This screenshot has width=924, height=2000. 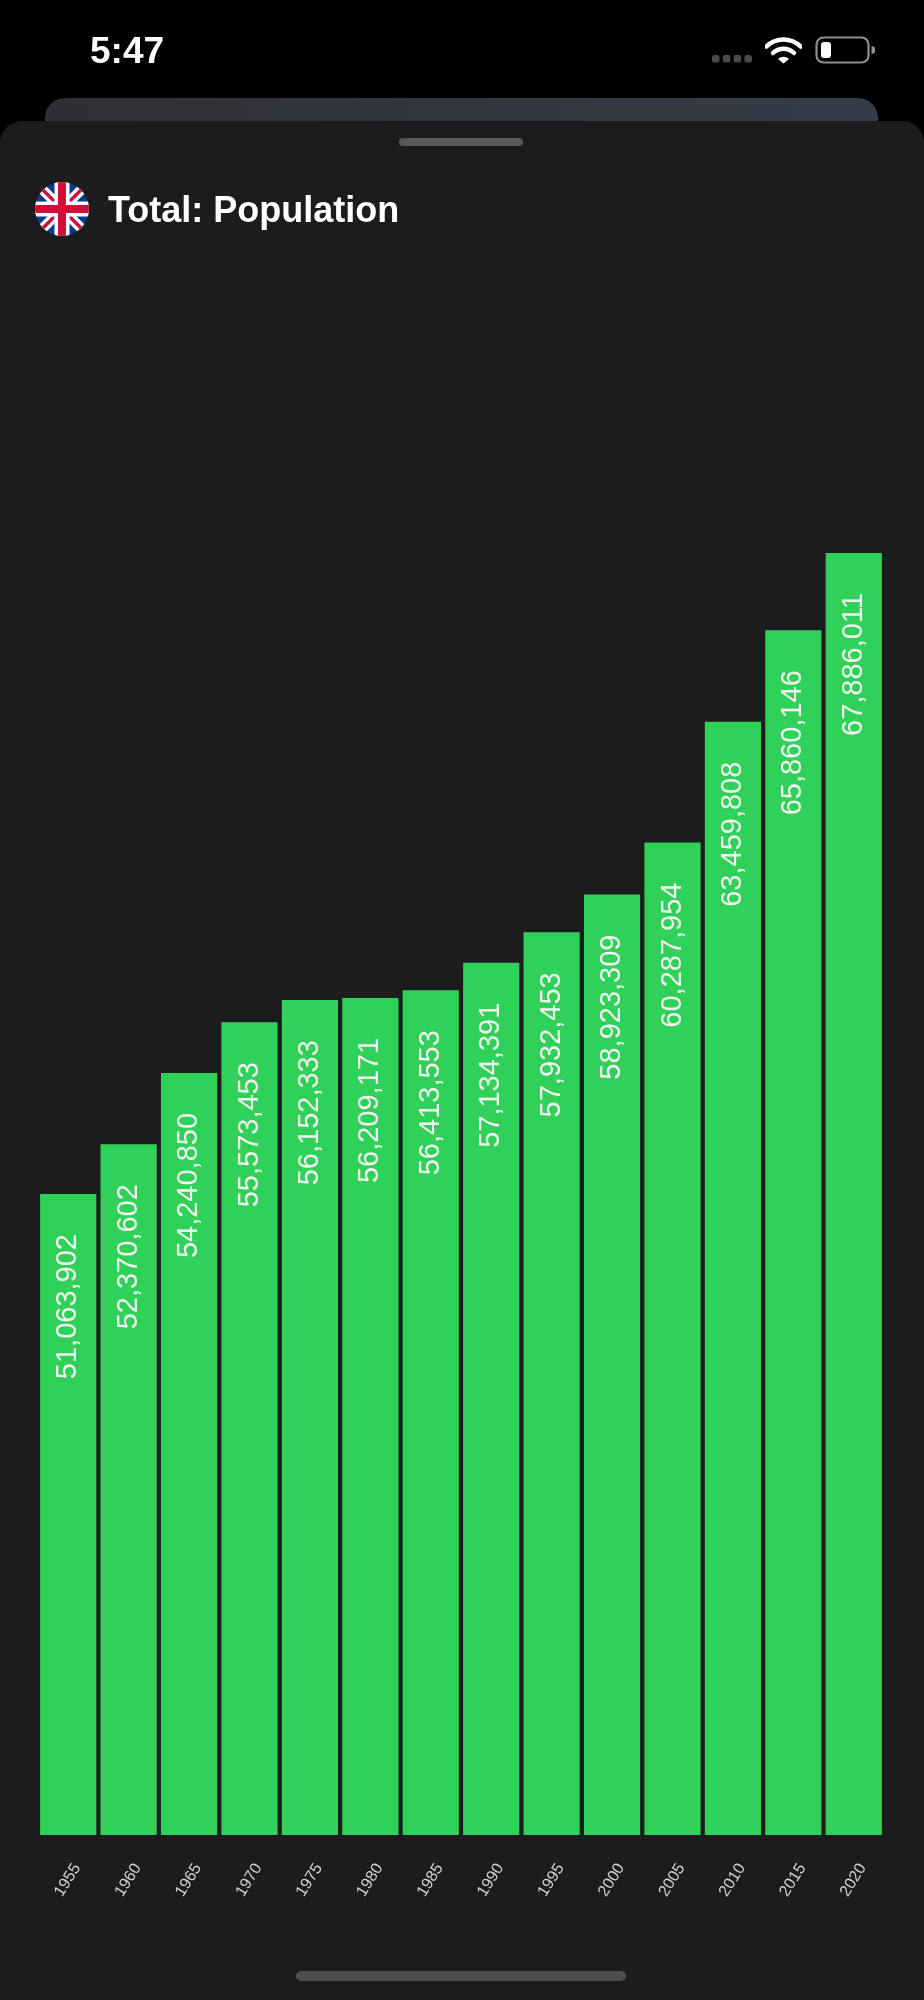 What do you see at coordinates (610, 1007) in the screenshot?
I see `data-label: 58,923,309` at bounding box center [610, 1007].